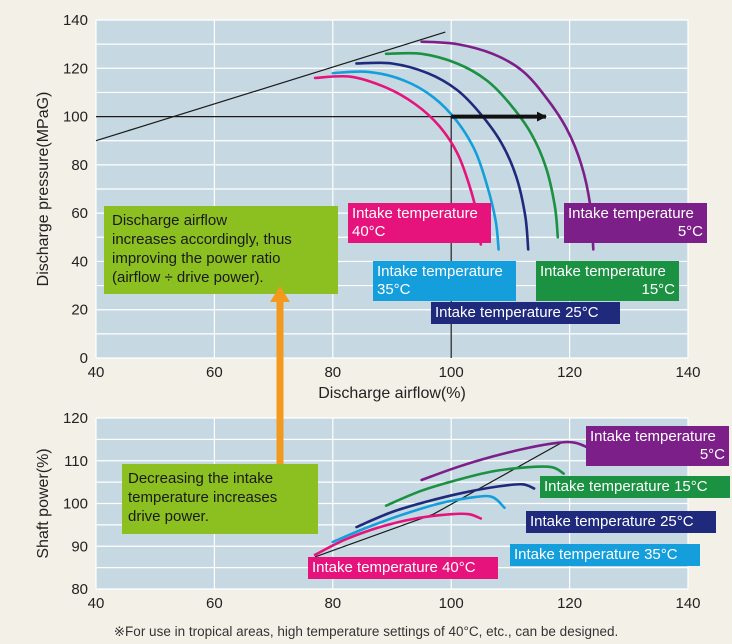  What do you see at coordinates (596, 554) in the screenshot?
I see `series-label-t35: Intake temperature 35°C` at bounding box center [596, 554].